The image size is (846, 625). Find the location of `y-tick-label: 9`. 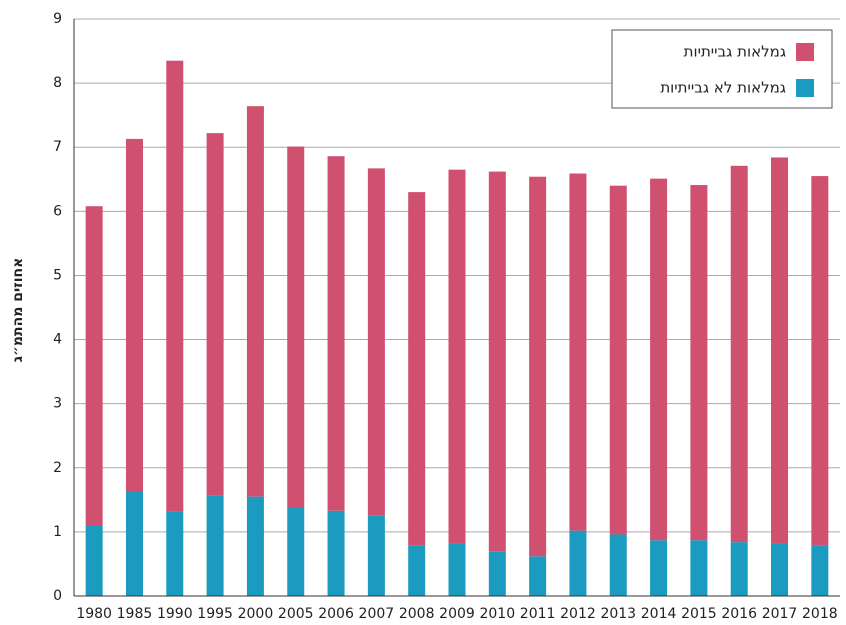

y-tick-label: 9 is located at coordinates (57, 19).